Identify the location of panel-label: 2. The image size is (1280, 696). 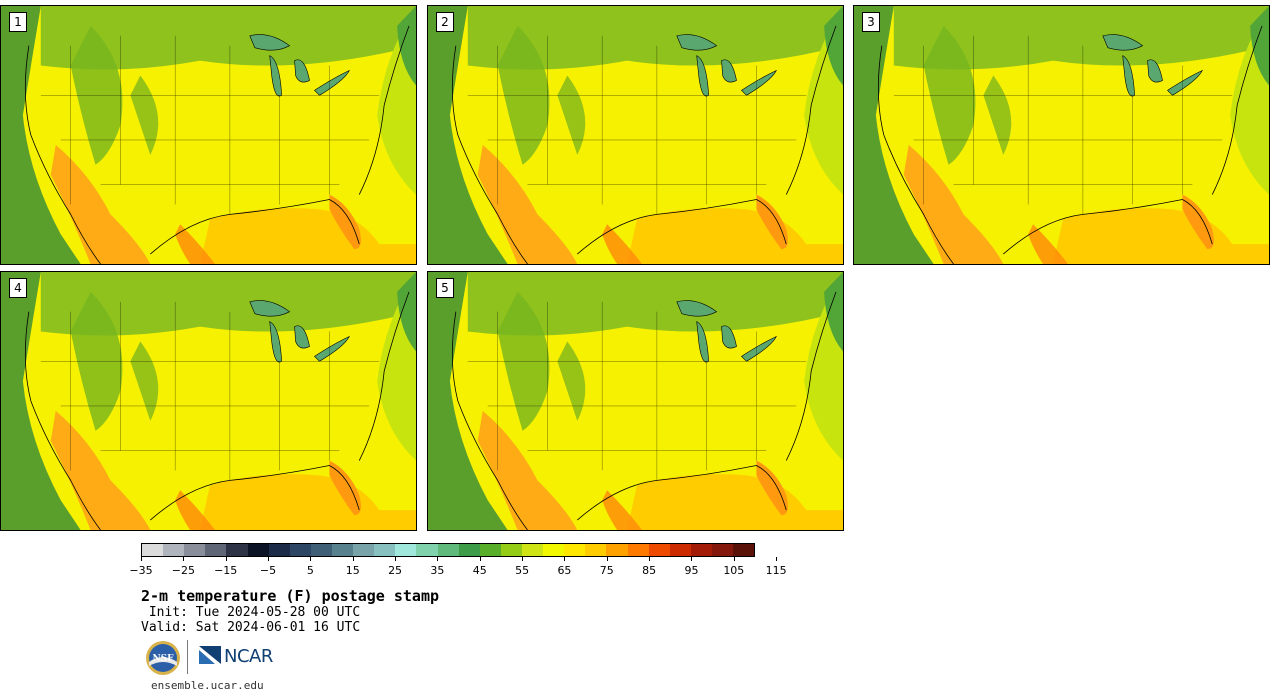
(445, 22).